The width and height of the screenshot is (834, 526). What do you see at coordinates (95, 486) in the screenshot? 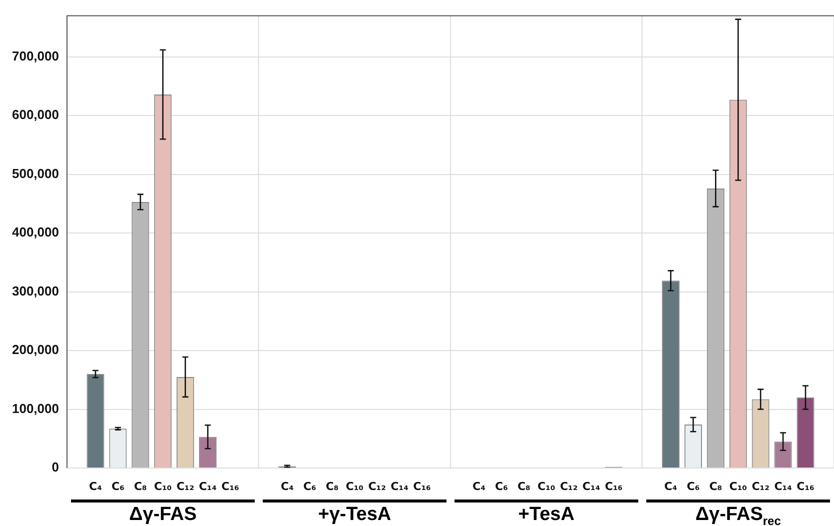
I see `series-label: C₄` at bounding box center [95, 486].